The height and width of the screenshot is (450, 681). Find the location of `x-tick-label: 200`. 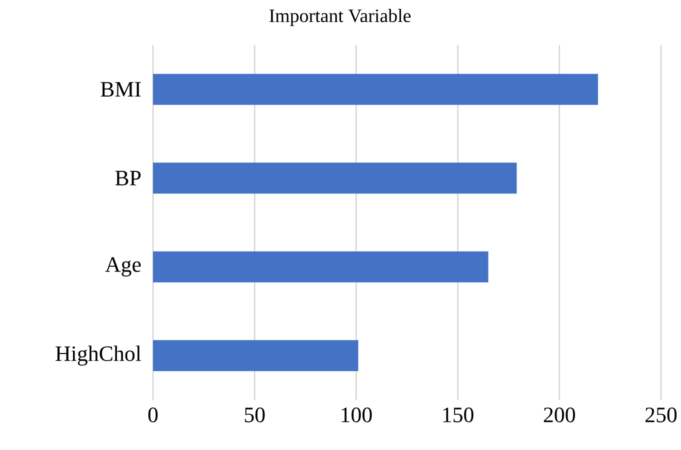

x-tick-label: 200 is located at coordinates (560, 415).